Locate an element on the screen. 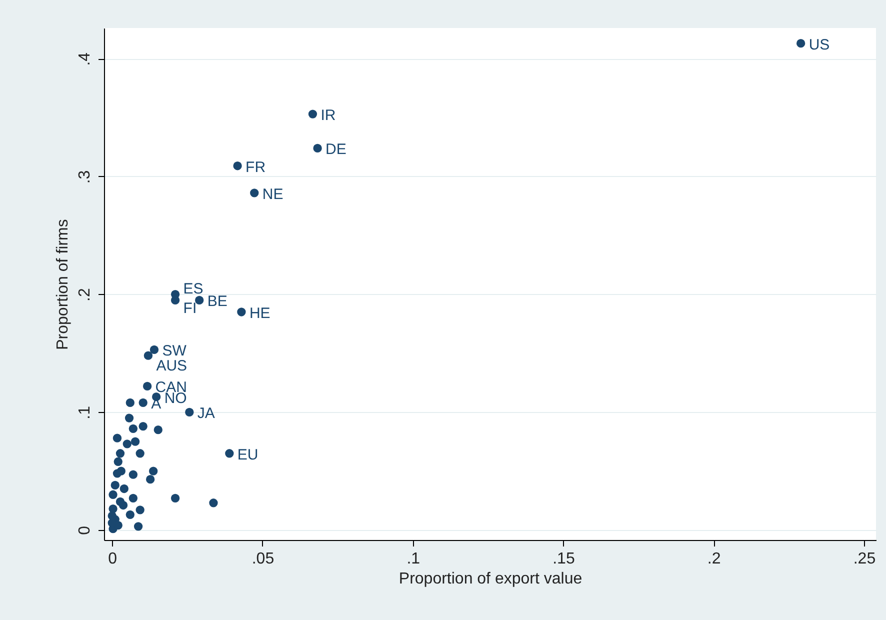 The width and height of the screenshot is (886, 620). y-tick-label: .3 is located at coordinates (85, 177).